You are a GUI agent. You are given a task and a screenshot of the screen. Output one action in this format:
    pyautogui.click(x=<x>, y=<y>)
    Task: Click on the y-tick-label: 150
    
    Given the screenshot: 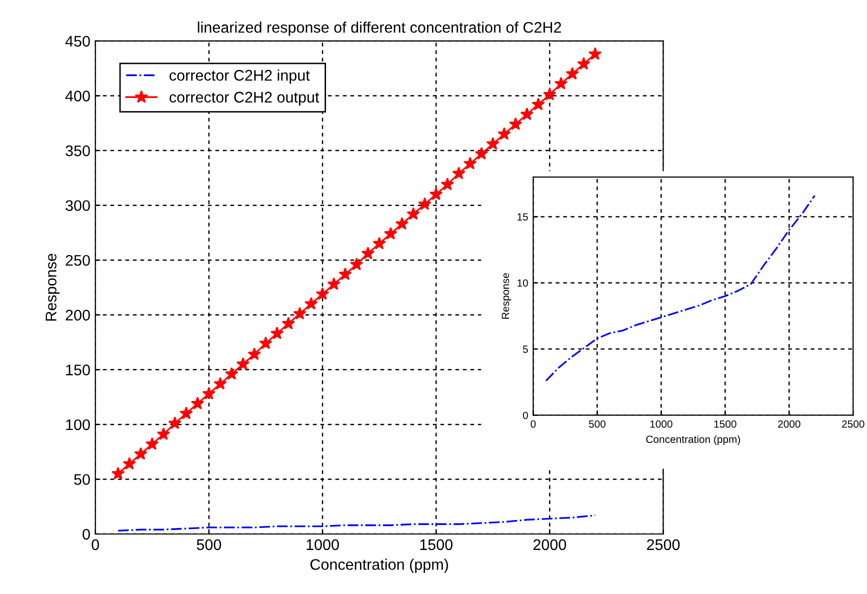 What is the action you would take?
    pyautogui.click(x=78, y=370)
    